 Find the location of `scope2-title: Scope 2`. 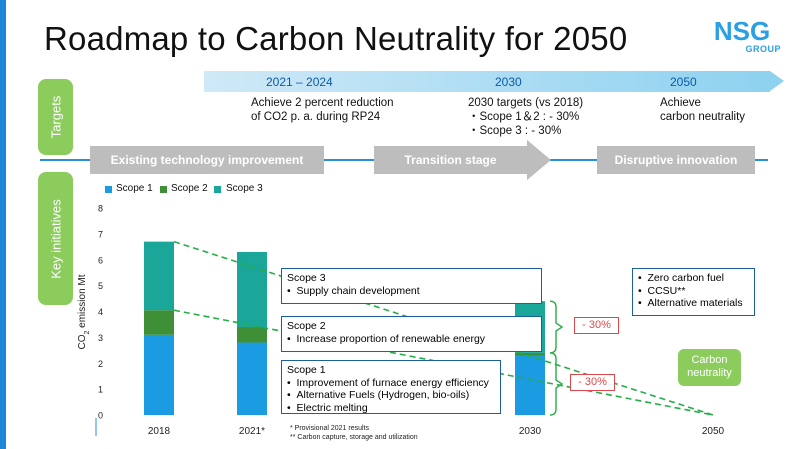

scope2-title: Scope 2 is located at coordinates (306, 326).